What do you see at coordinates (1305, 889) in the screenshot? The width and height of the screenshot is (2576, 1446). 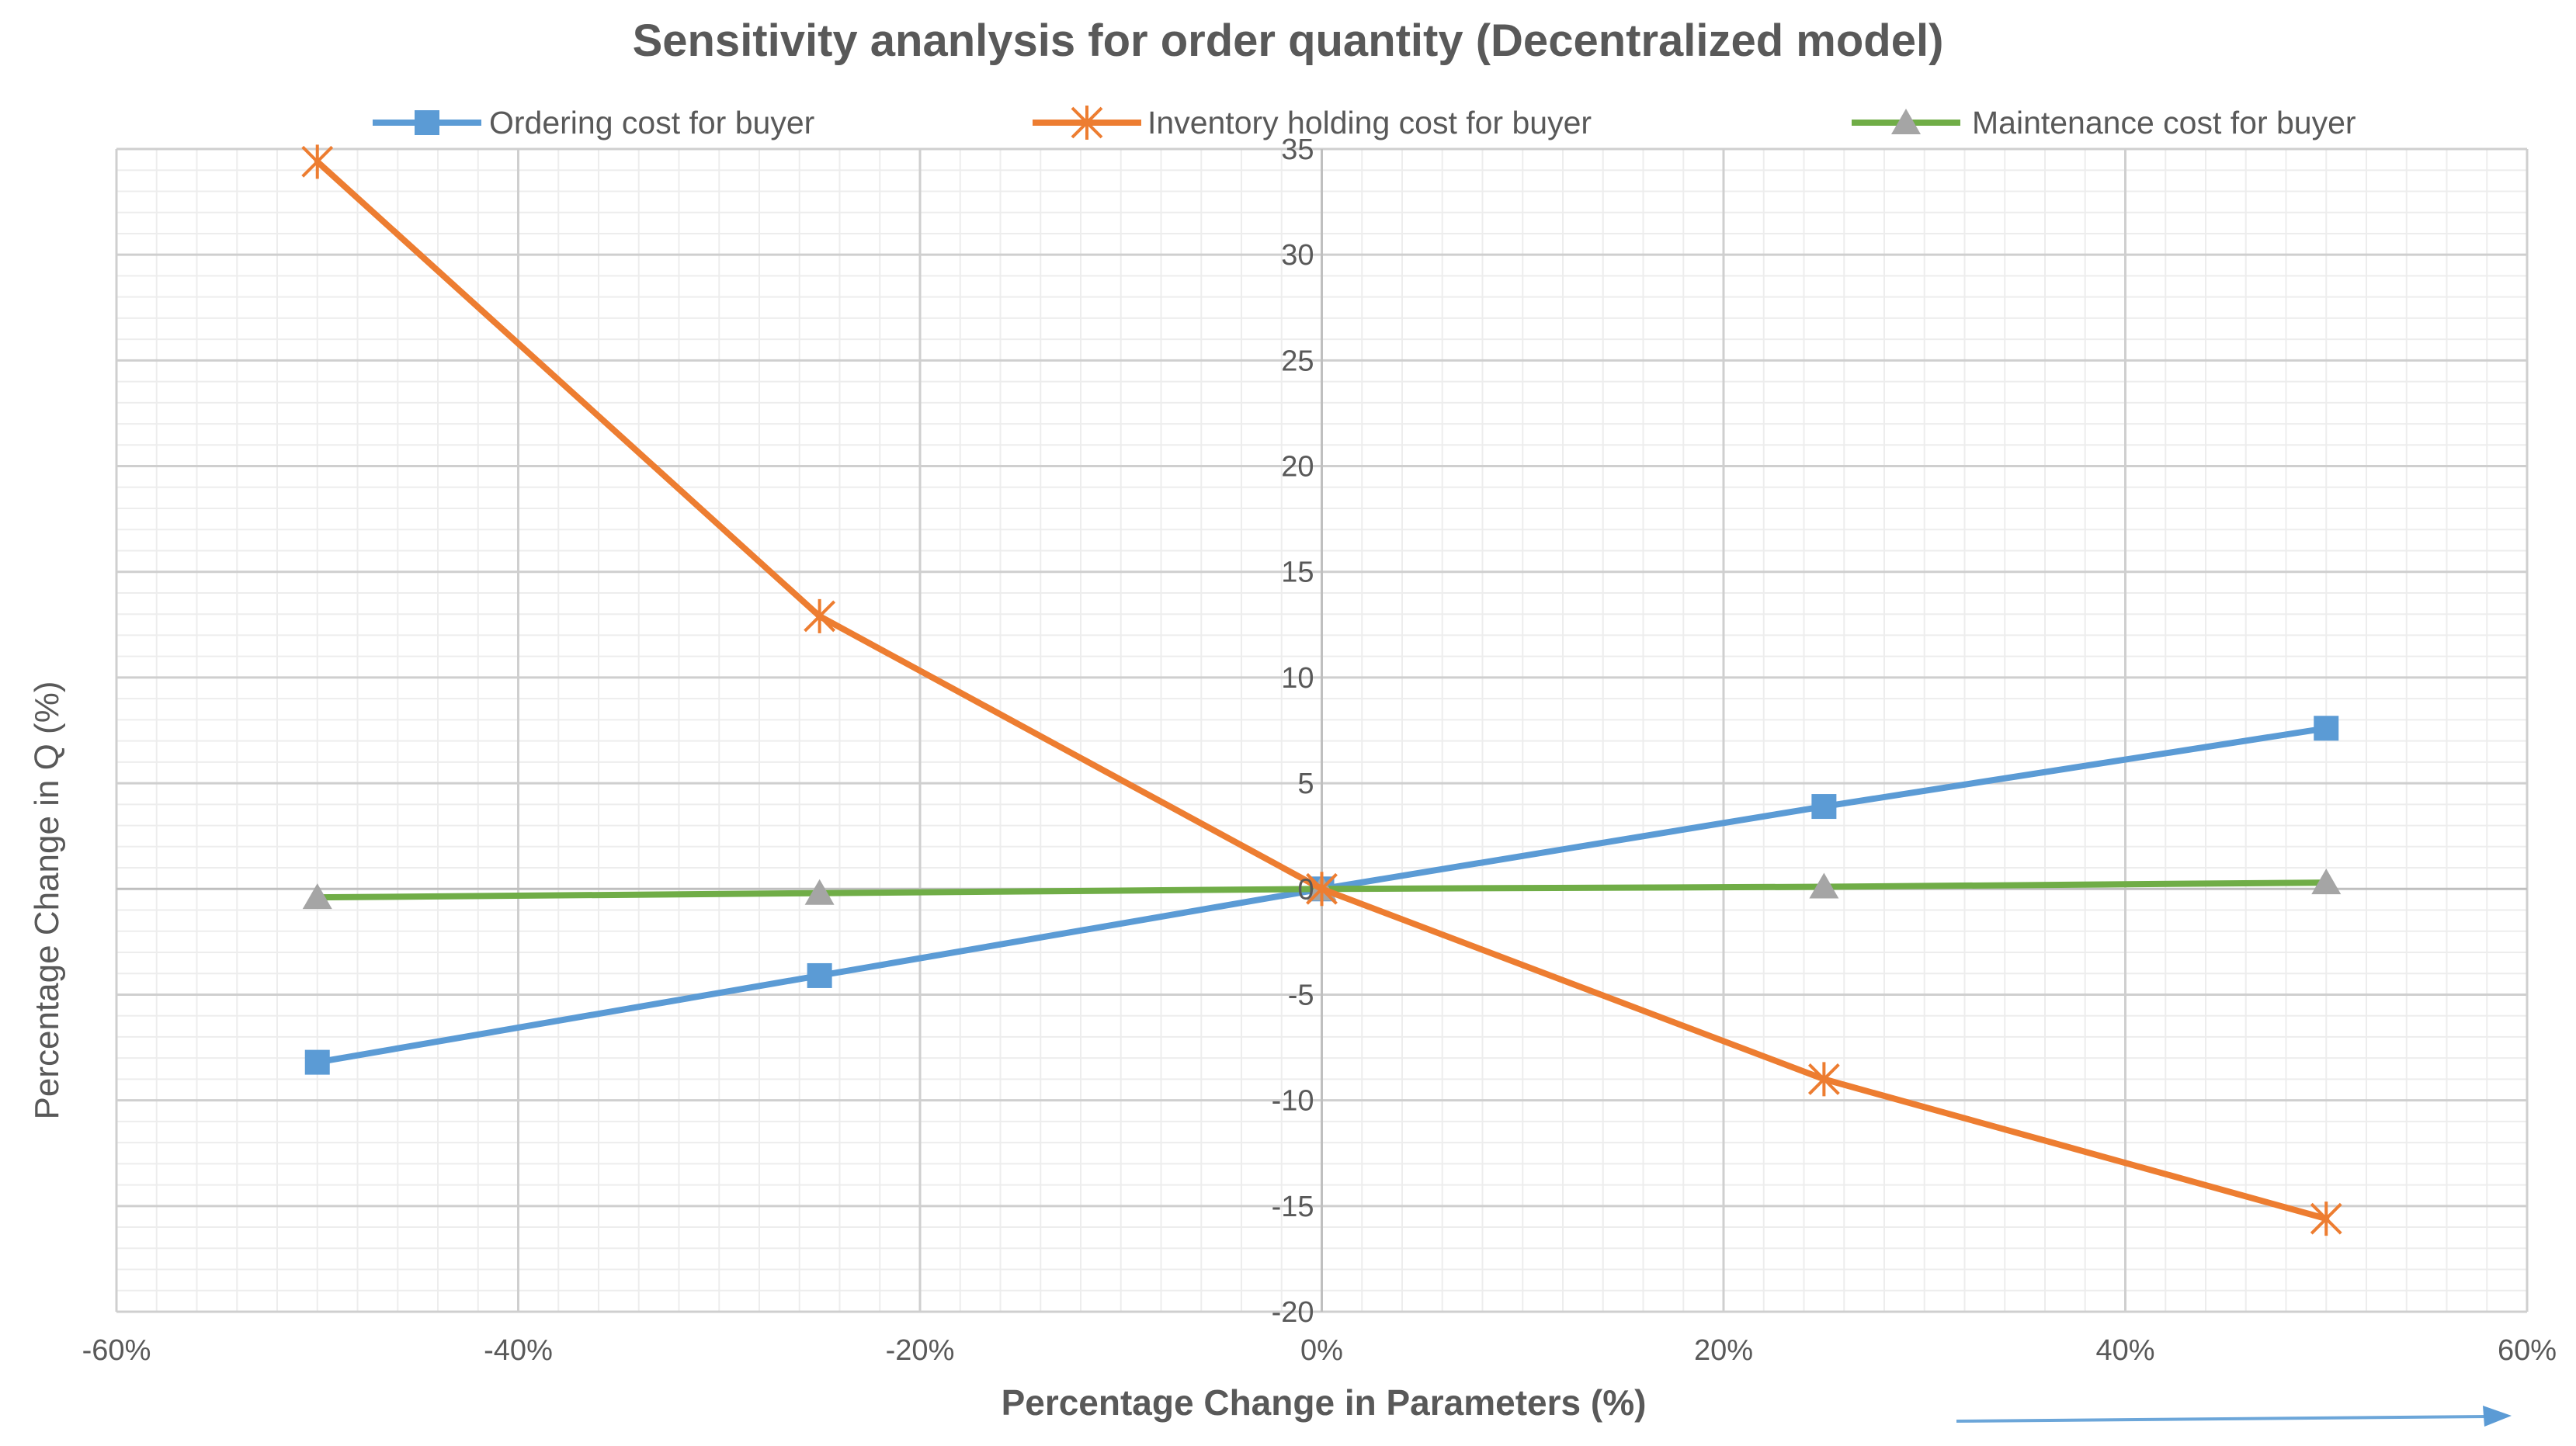 I see `y-tick-label: 0` at bounding box center [1305, 889].